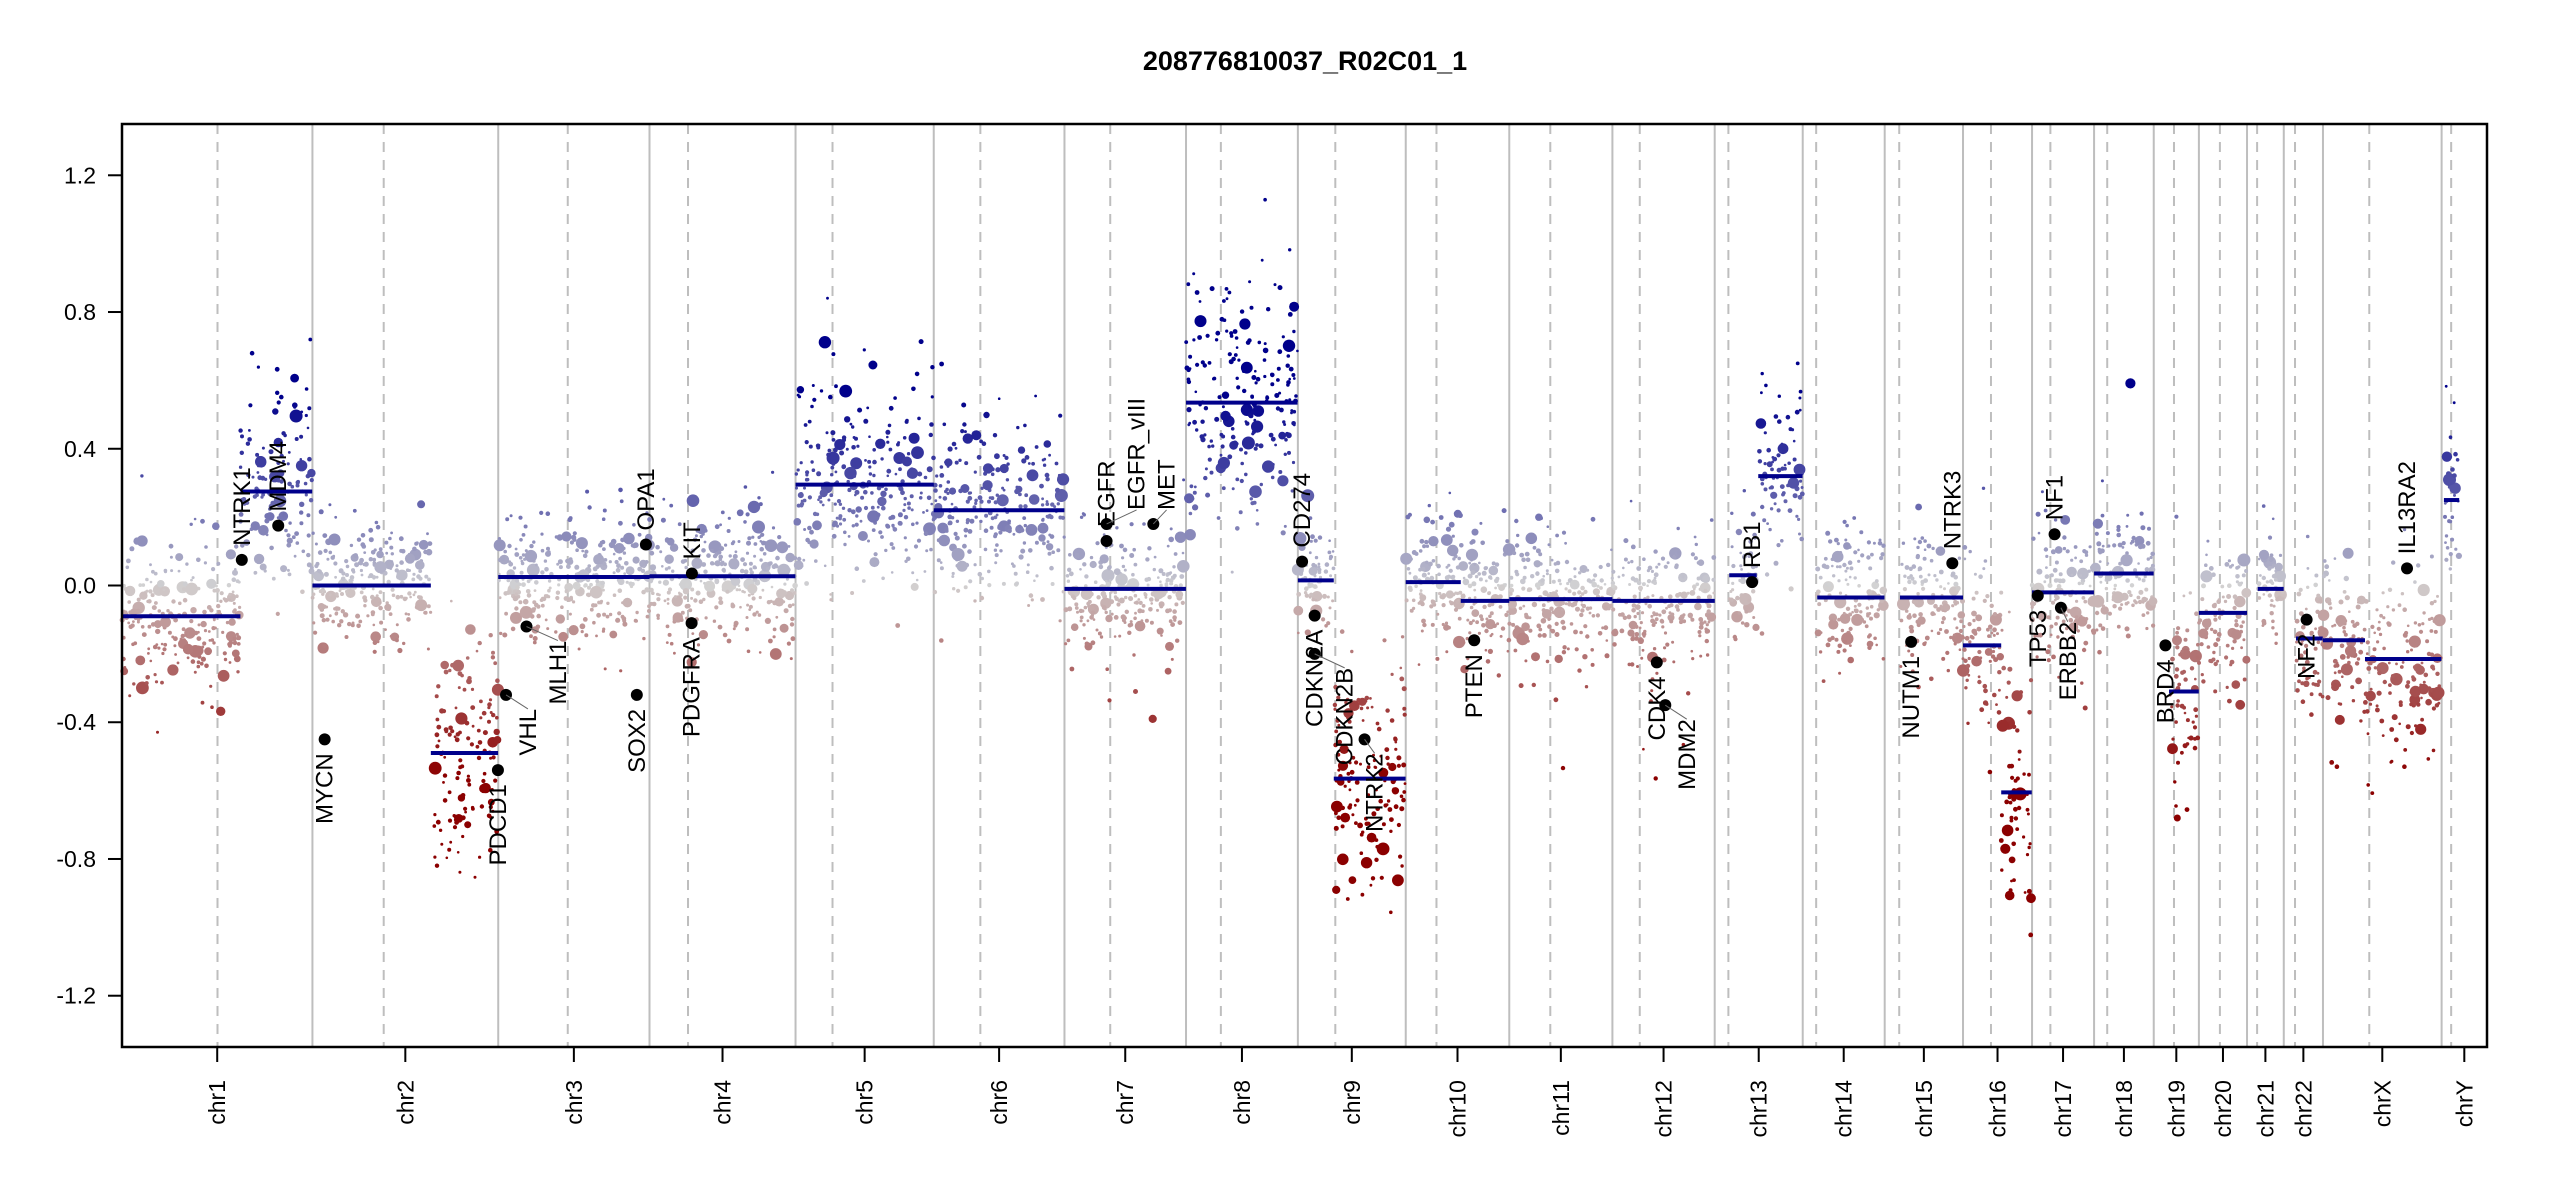 The width and height of the screenshot is (2550, 1200). I want to click on gene-label: ERBB2, so click(2068, 661).